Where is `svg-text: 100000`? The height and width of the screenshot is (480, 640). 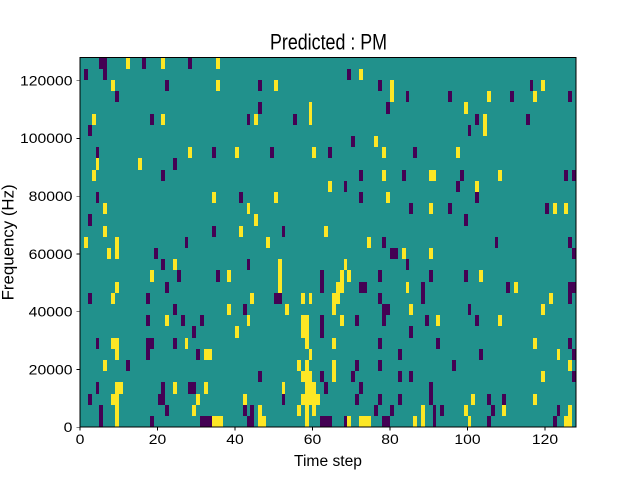
svg-text: 100000 is located at coordinates (46, 138).